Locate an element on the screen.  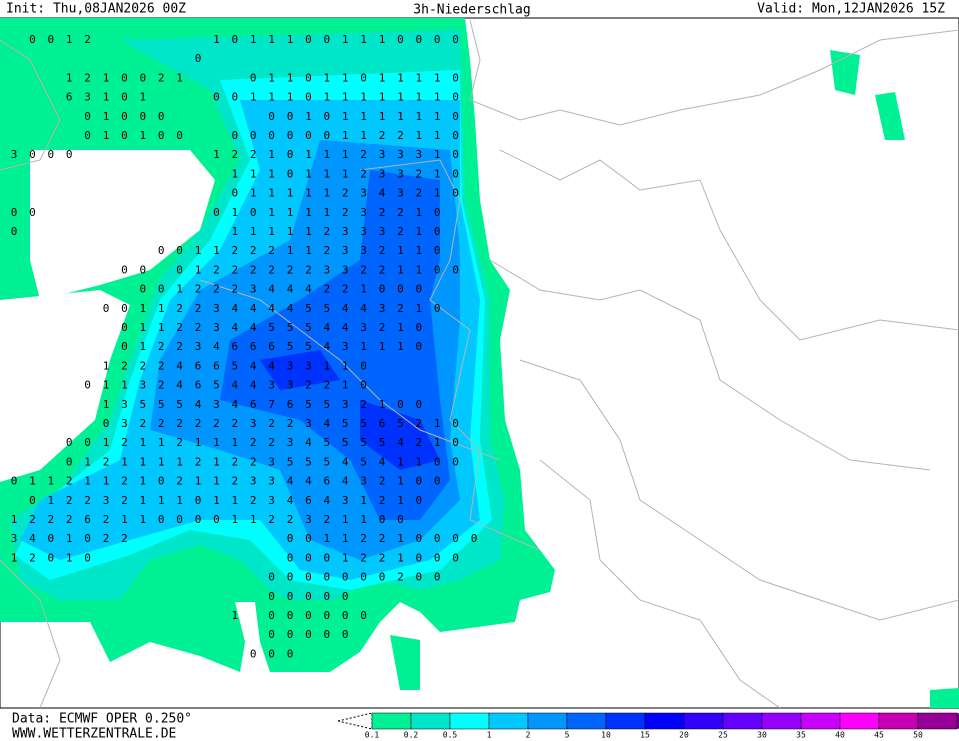
data-source: Data: ECMWF OPER 0.250° is located at coordinates (102, 719).